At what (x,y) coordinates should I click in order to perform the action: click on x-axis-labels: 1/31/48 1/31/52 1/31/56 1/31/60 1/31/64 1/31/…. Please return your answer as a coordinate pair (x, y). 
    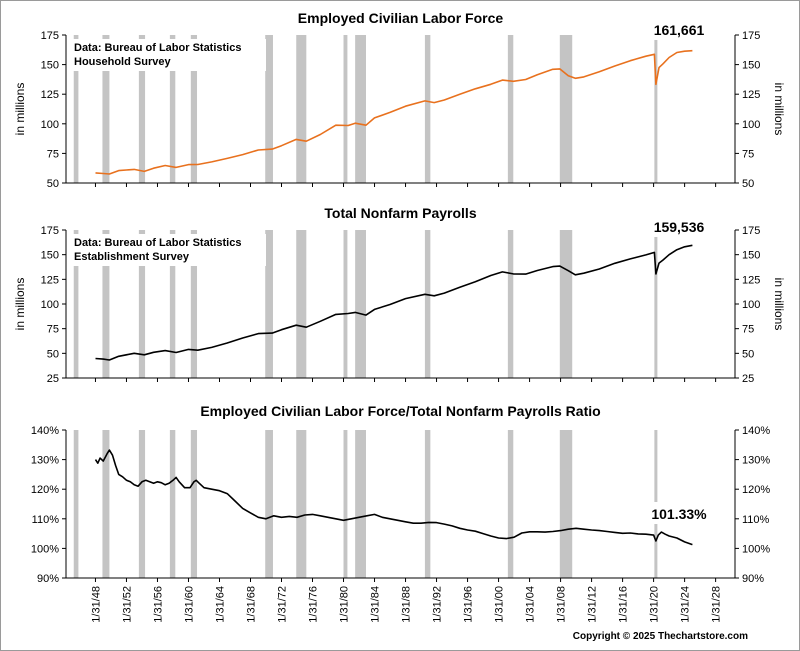
    Looking at the image, I should click on (406, 604).